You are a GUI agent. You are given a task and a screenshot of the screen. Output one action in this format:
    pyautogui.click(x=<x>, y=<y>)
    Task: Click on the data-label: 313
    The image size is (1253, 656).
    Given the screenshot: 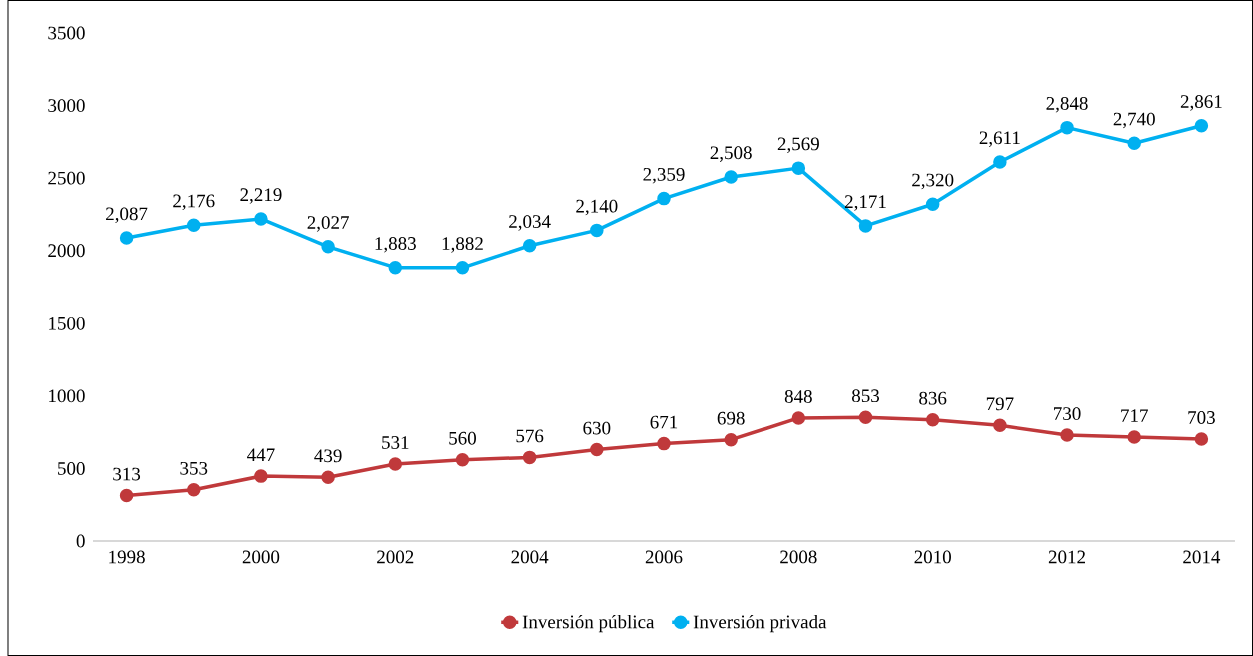 What is the action you would take?
    pyautogui.click(x=127, y=474)
    